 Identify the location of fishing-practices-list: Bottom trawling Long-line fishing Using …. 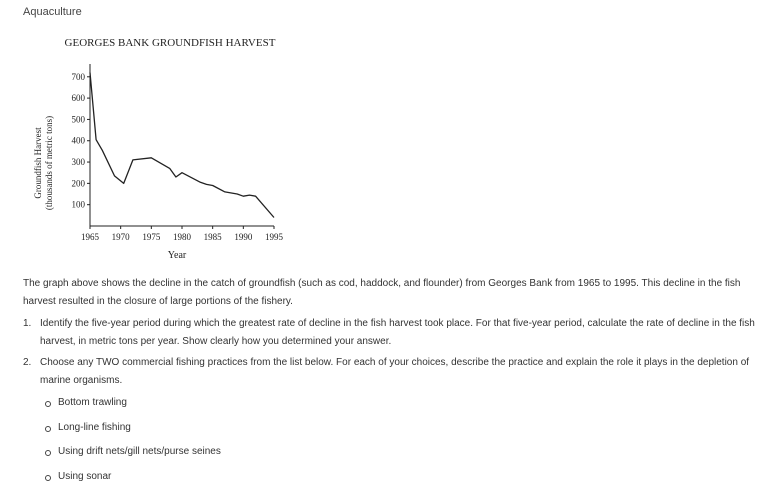
(133, 444).